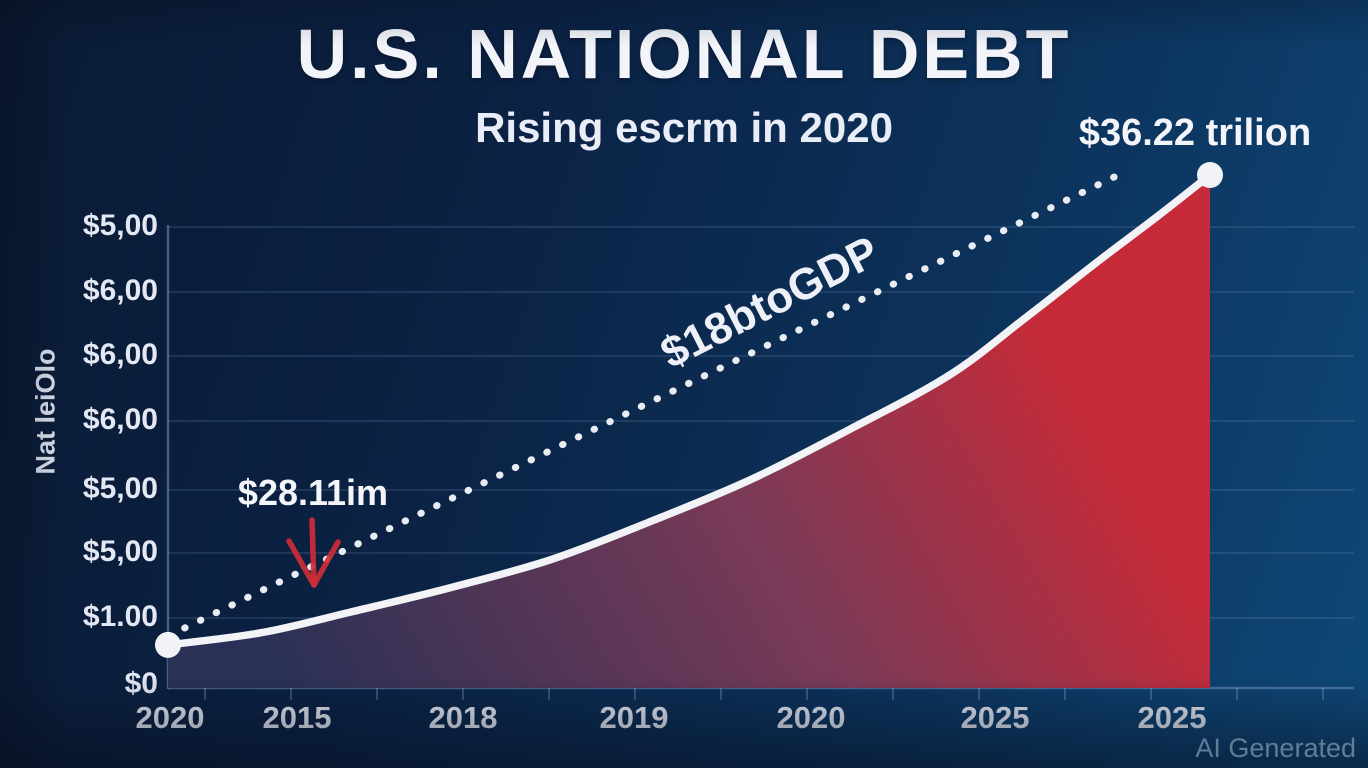 This screenshot has height=768, width=1368. What do you see at coordinates (684, 54) in the screenshot?
I see `chart-title: U.S. NATIONAL DEBT` at bounding box center [684, 54].